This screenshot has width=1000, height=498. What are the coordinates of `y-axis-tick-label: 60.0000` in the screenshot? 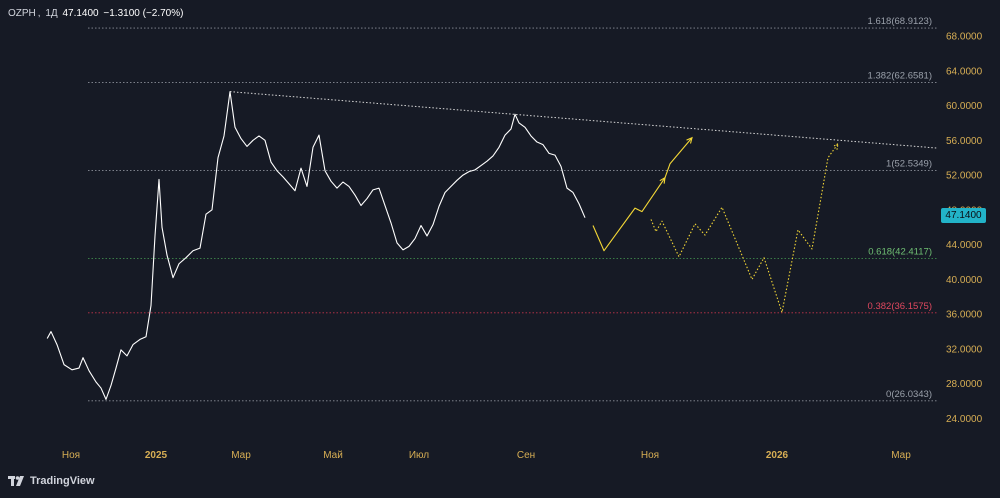 It's located at (964, 106).